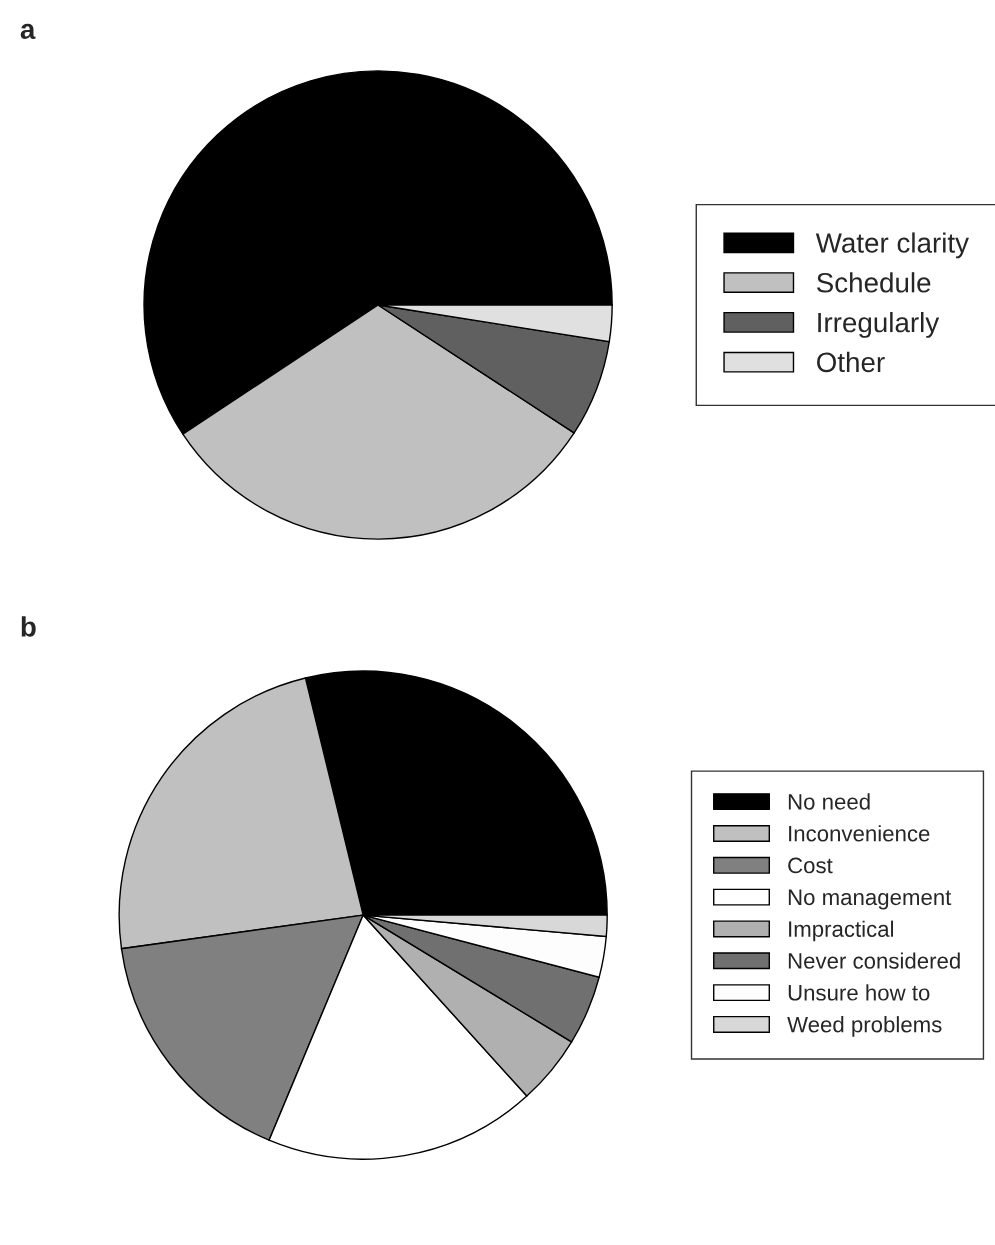  What do you see at coordinates (810, 865) in the screenshot?
I see `legend-label: Cost` at bounding box center [810, 865].